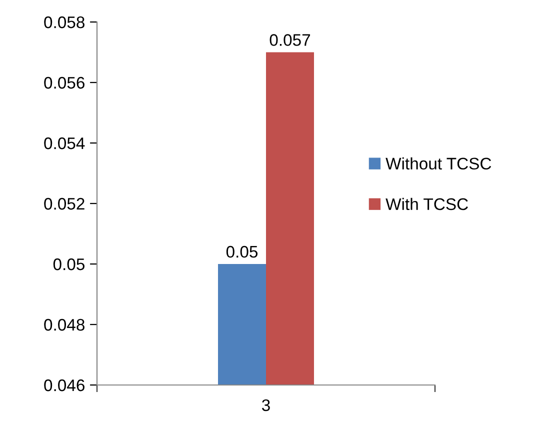  What do you see at coordinates (68, 264) in the screenshot?
I see `y-tick-label: 0.05` at bounding box center [68, 264].